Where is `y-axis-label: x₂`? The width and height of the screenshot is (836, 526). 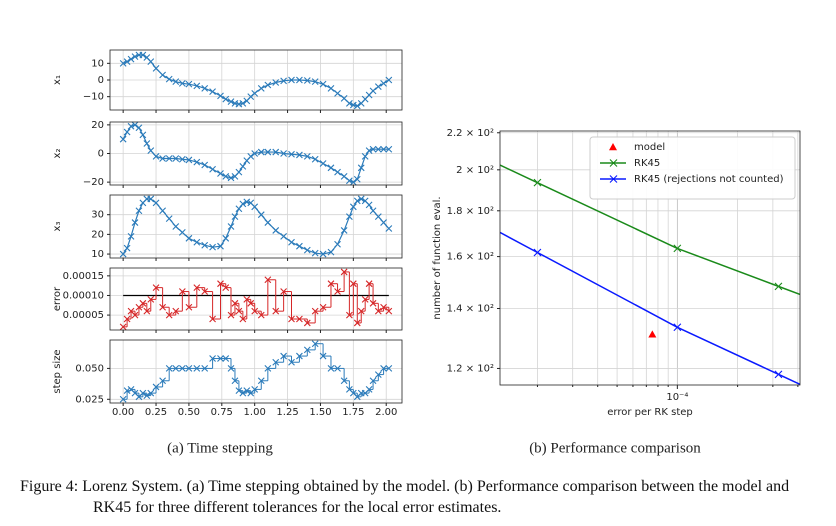
y-axis-label: x₂ is located at coordinates (57, 154).